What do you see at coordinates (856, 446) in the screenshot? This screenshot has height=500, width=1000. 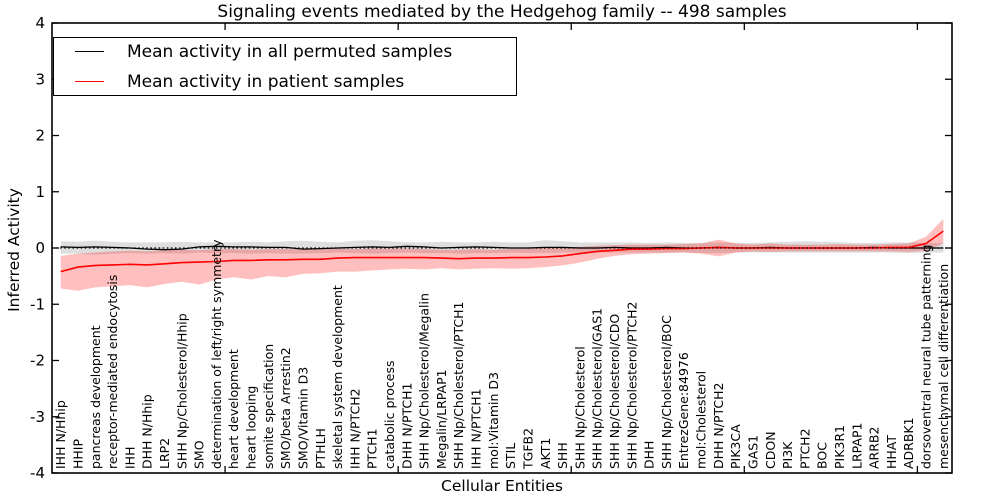 I see `x-tick-label: LRPAP1` at bounding box center [856, 446].